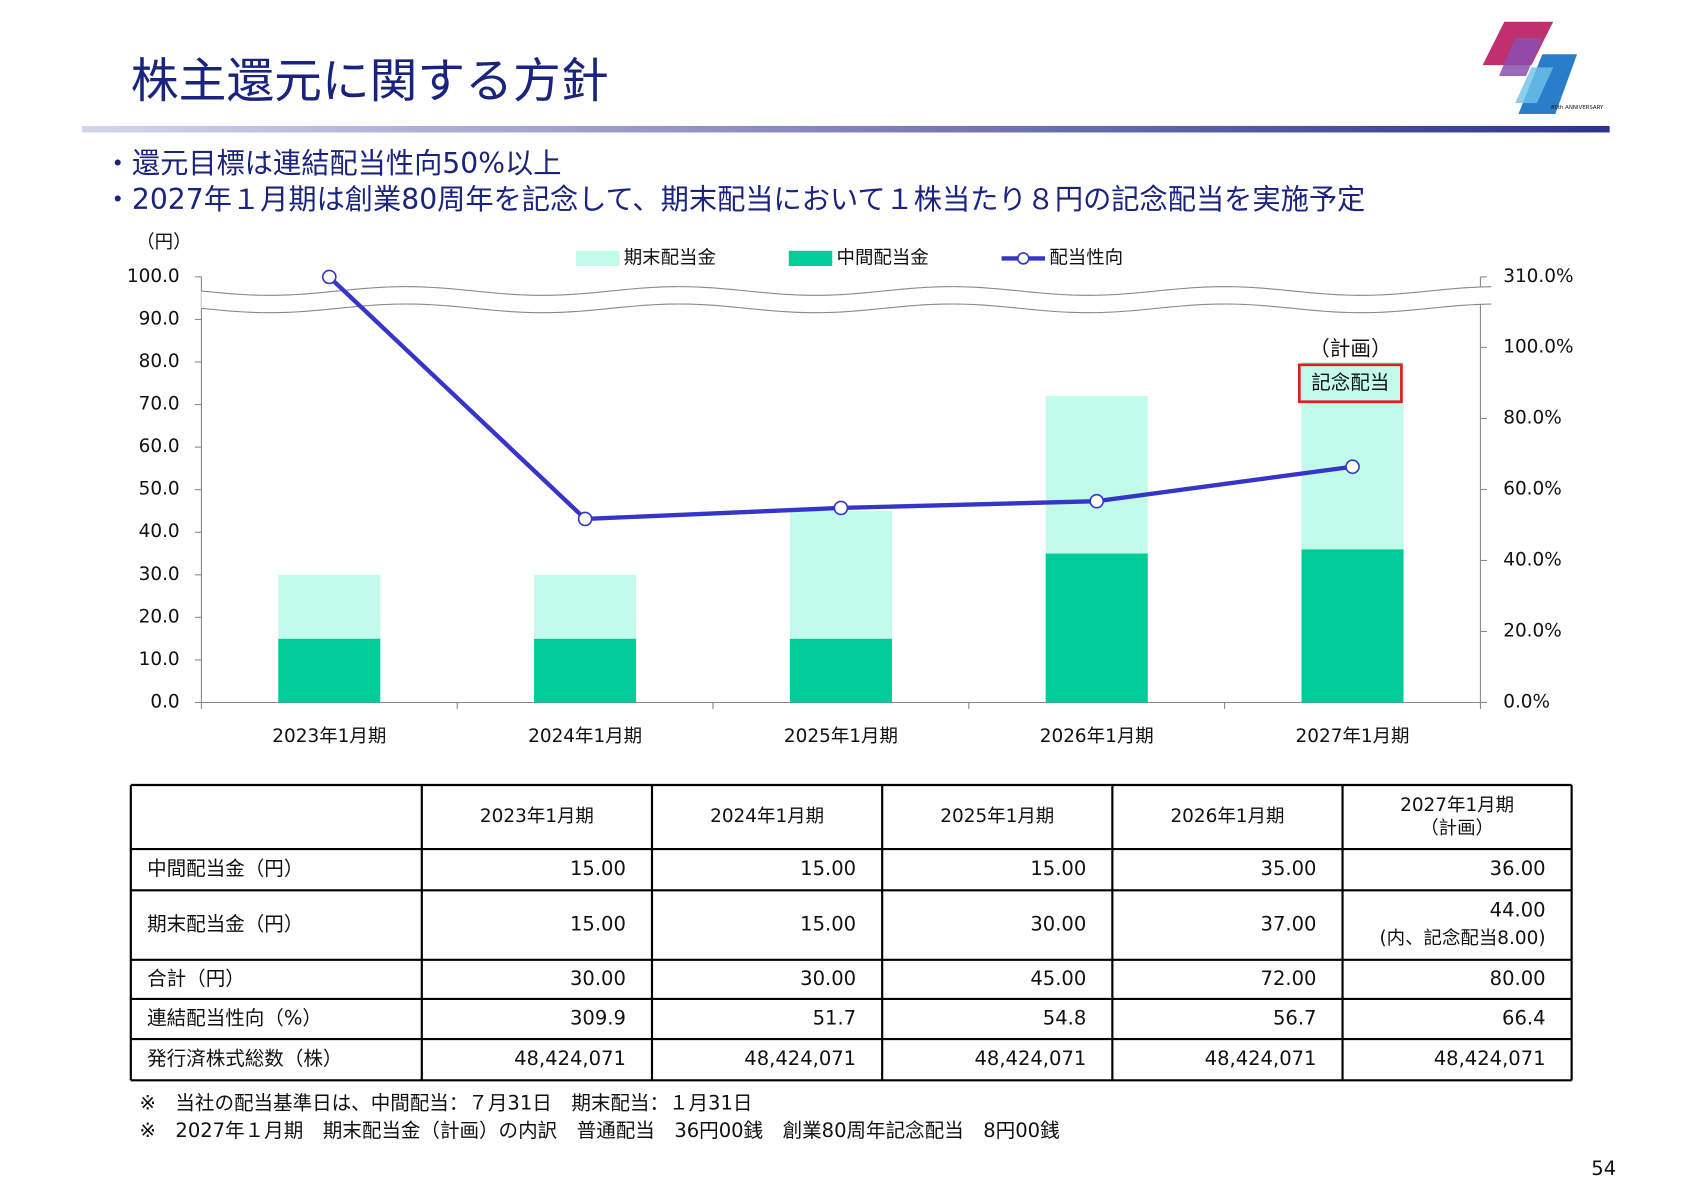  I want to click on y2-tick-label: 60.0%, so click(1532, 488).